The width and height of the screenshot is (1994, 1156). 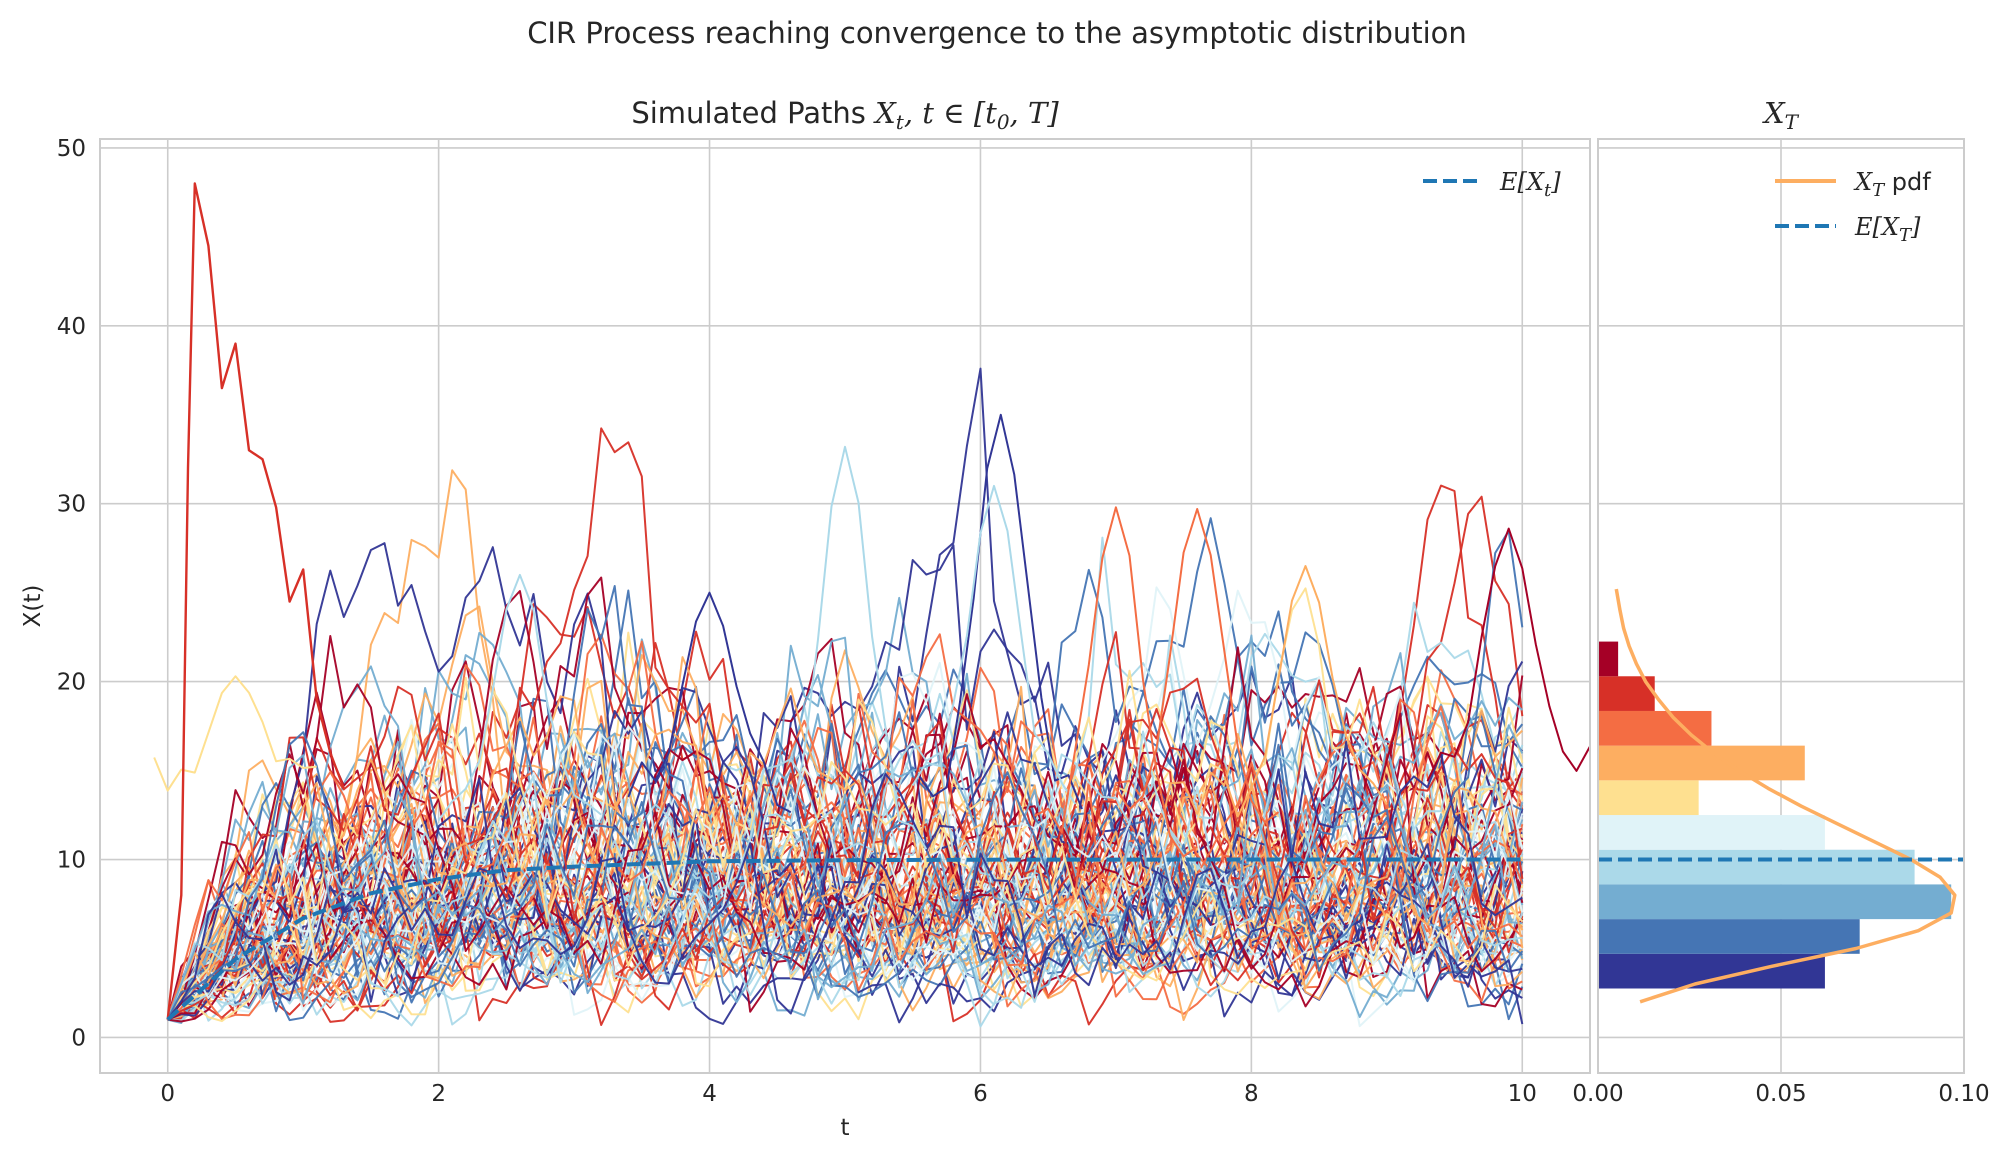 What do you see at coordinates (844, 1128) in the screenshot?
I see `paths-x-axis-label: t` at bounding box center [844, 1128].